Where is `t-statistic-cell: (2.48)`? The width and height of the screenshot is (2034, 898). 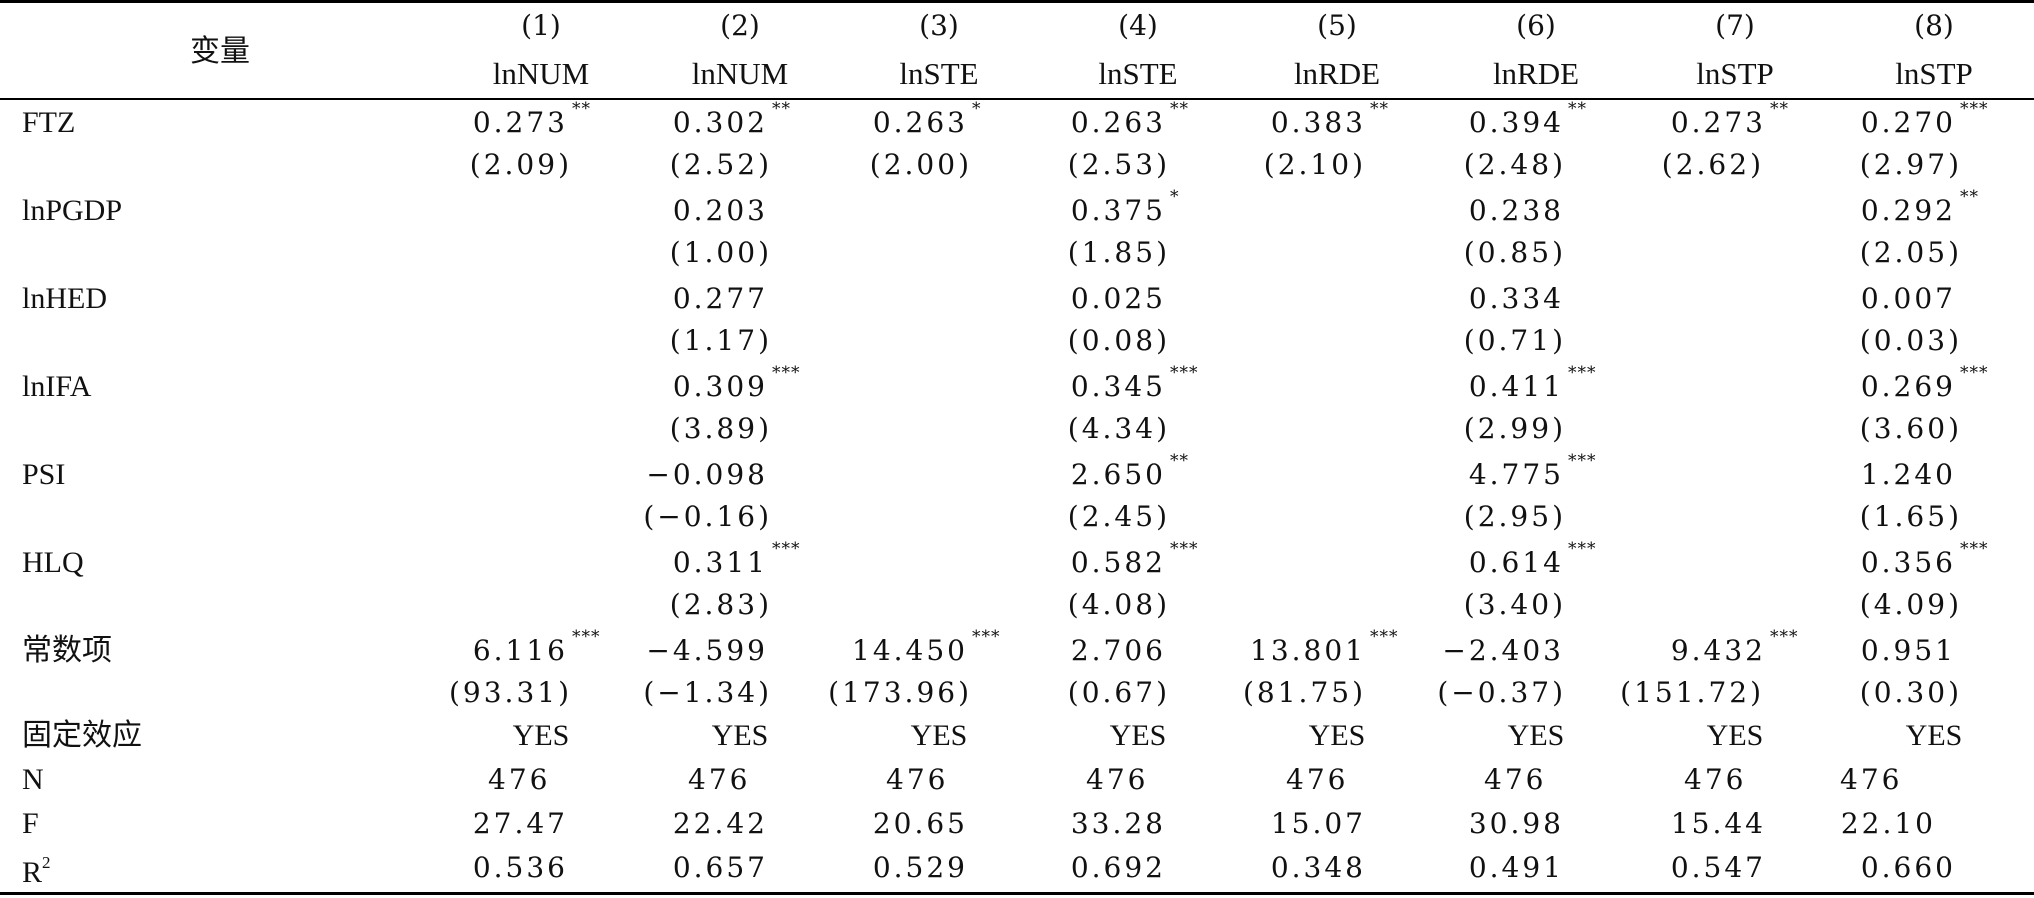
t-statistic-cell: (2.48) is located at coordinates (1514, 164).